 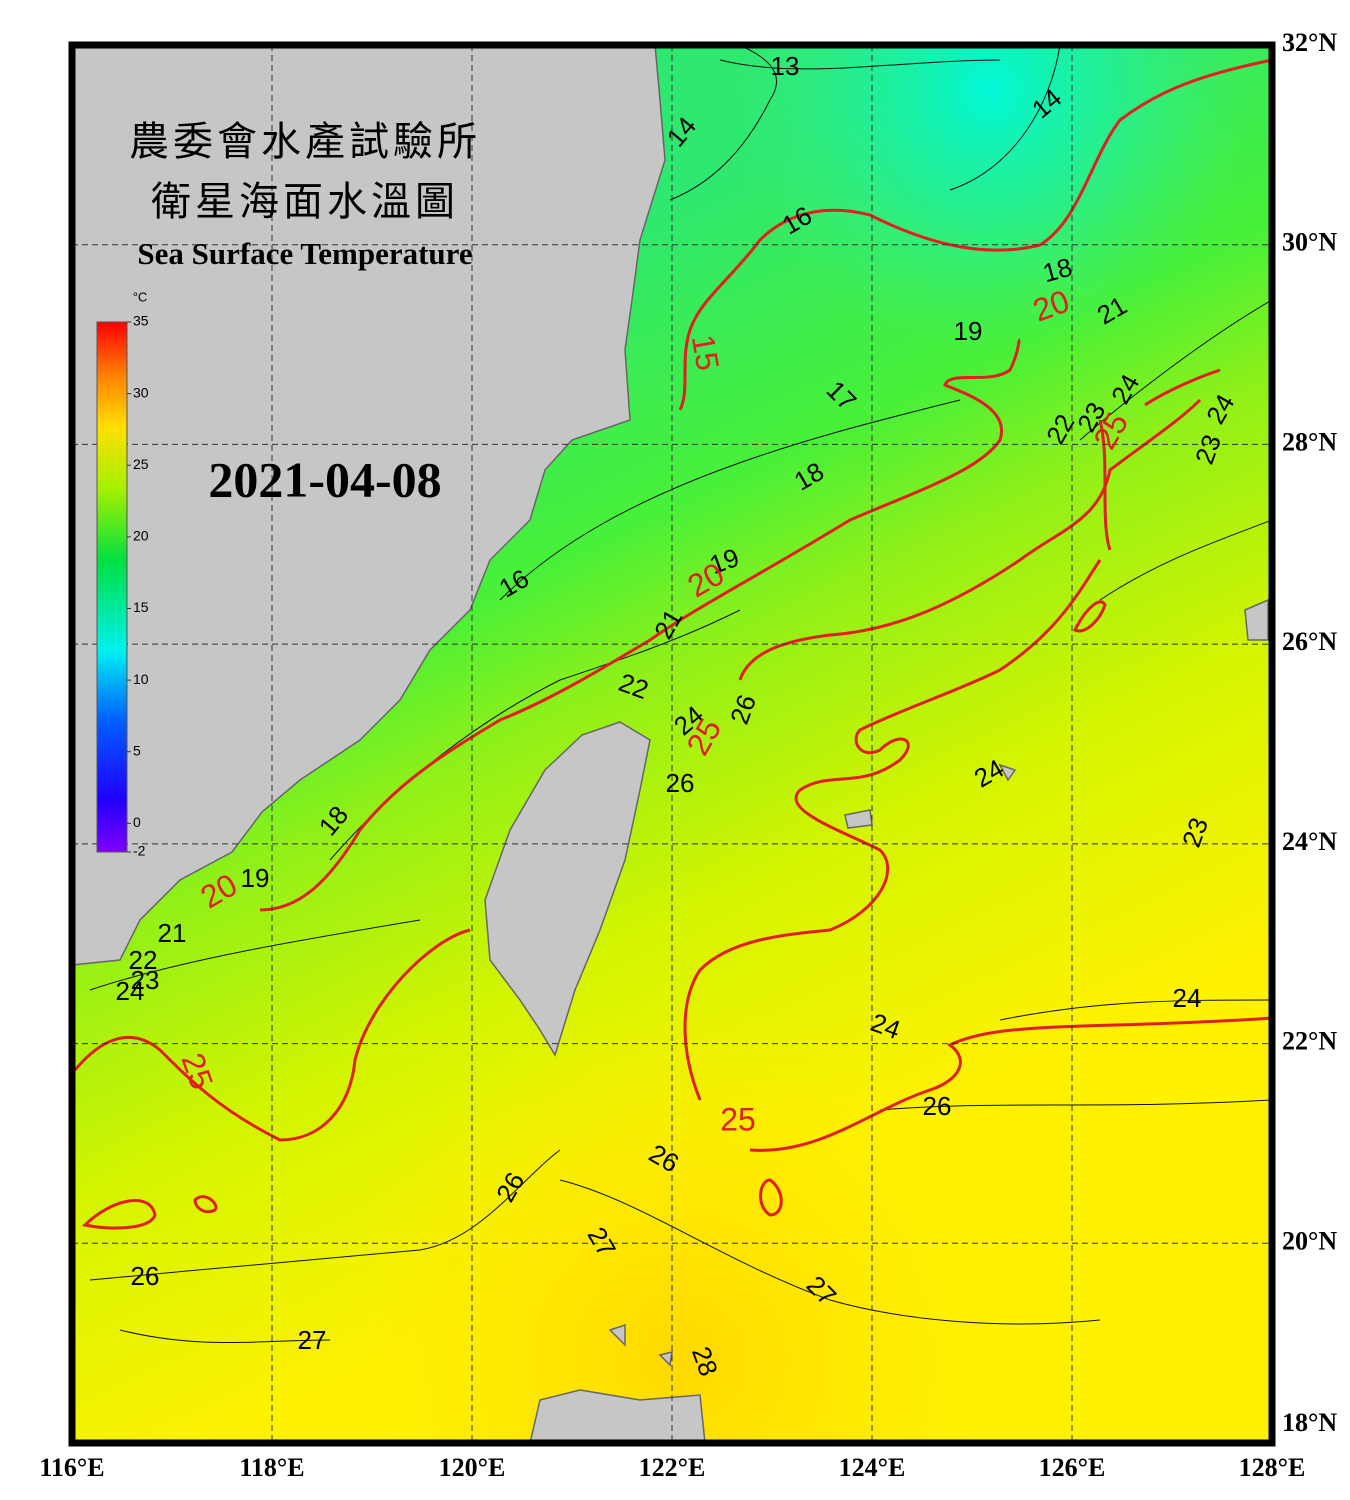 I want to click on lat-label: 32°N, so click(x=1309, y=42).